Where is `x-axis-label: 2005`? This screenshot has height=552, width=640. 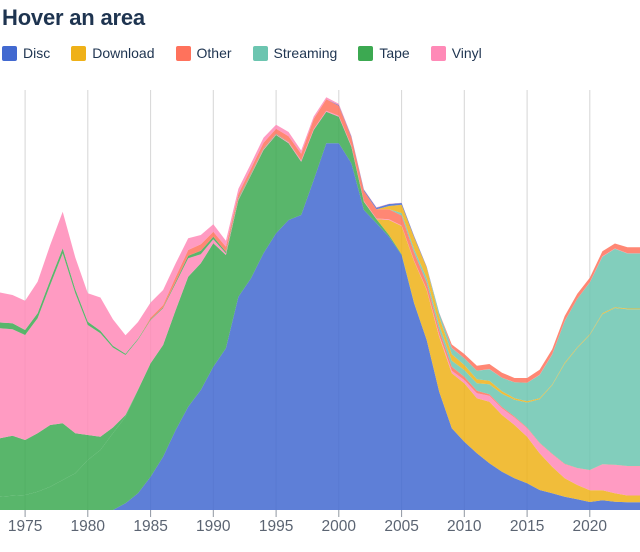 x-axis-label: 2005 is located at coordinates (401, 526).